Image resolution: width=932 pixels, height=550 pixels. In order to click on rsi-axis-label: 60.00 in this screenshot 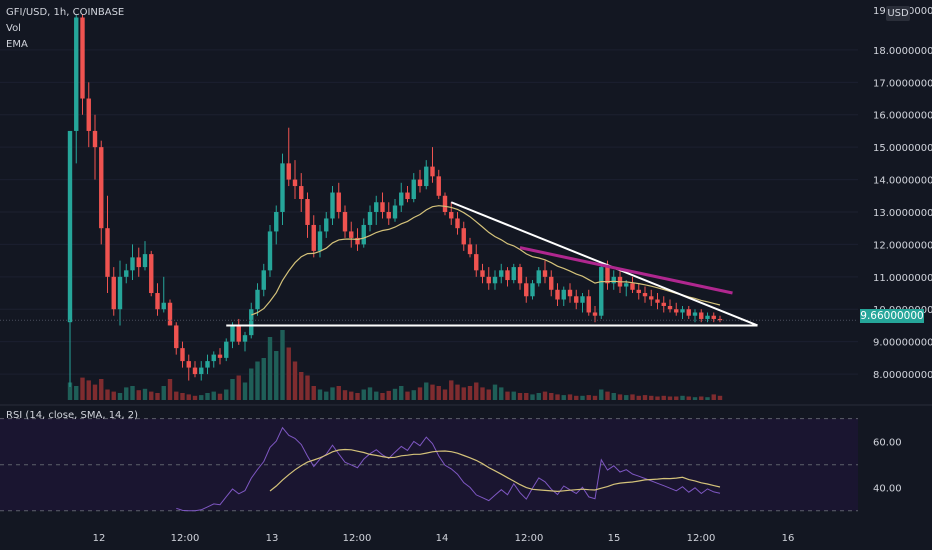, I will do `click(887, 443)`.